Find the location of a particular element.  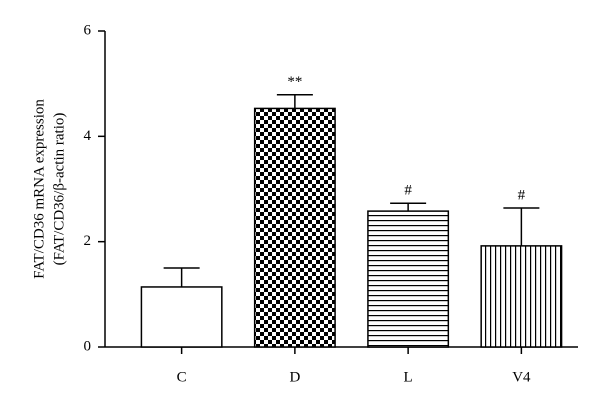

y-tick-label: 2 is located at coordinates (88, 241).